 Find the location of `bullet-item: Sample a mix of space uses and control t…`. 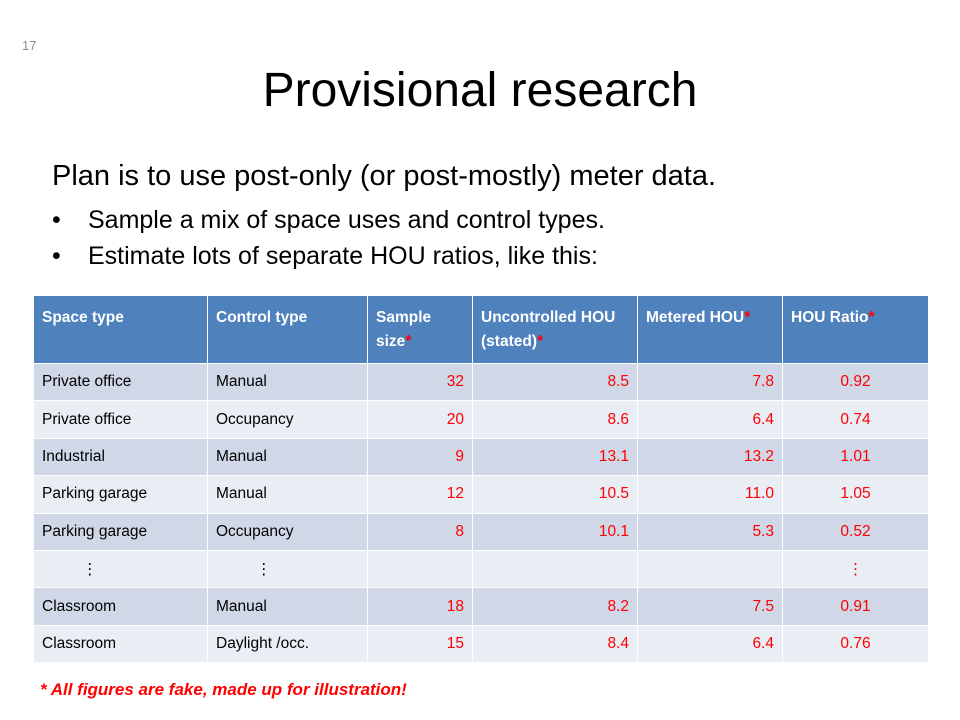

bullet-item: Sample a mix of space uses and control t… is located at coordinates (328, 220).